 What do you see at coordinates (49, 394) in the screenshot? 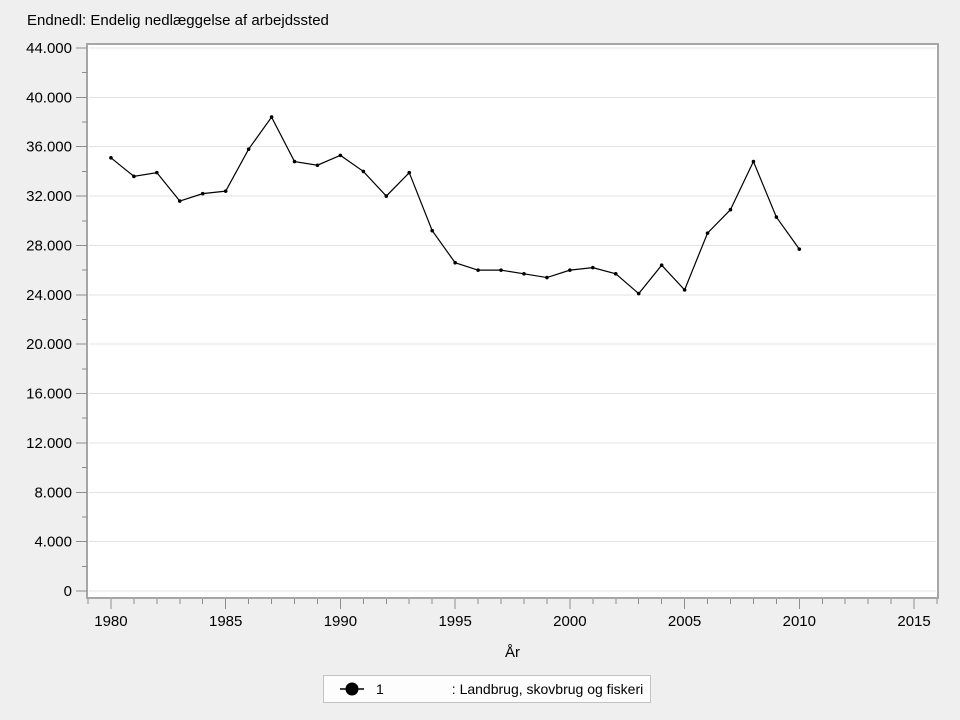
I see `y-tick-label: 16.000` at bounding box center [49, 394].